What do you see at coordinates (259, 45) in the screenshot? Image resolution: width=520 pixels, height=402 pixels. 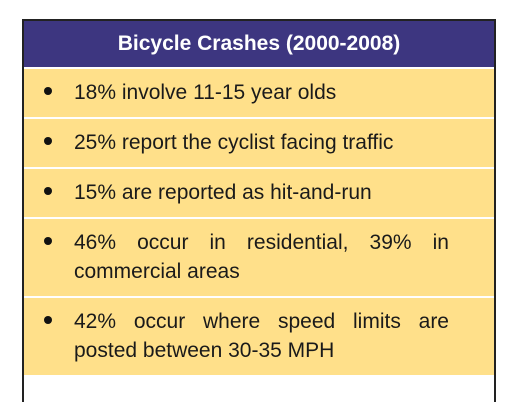 I see `header-title: Bicycle Crashes (2000-2008)` at bounding box center [259, 45].